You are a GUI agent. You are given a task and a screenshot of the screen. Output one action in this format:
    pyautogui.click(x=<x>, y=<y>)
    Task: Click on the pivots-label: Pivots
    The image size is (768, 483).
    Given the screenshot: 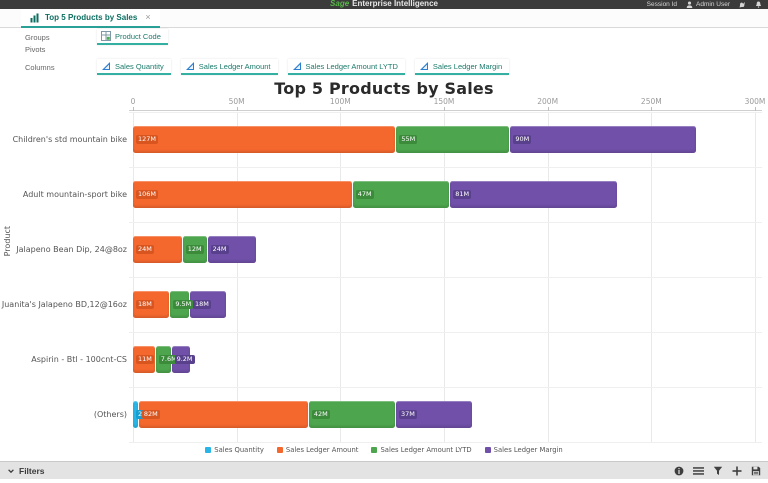 What is the action you would take?
    pyautogui.click(x=35, y=49)
    